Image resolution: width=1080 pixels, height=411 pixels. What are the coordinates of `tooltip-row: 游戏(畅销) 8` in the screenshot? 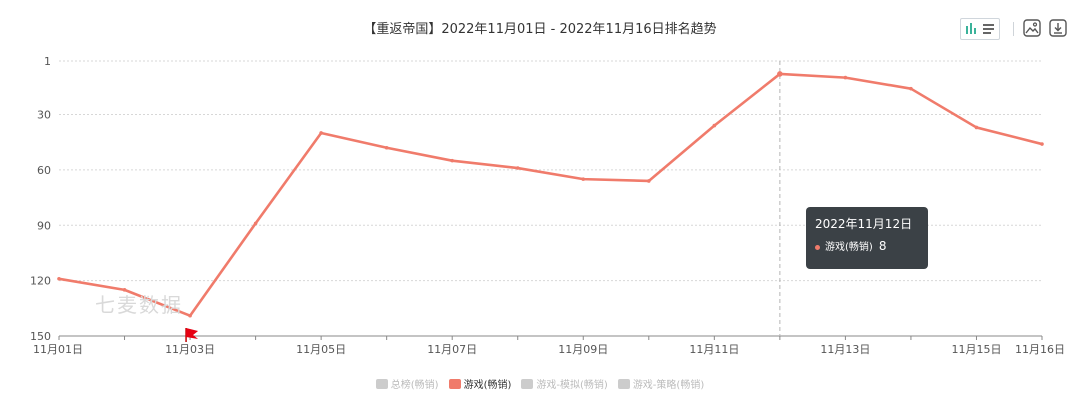 It's located at (867, 247).